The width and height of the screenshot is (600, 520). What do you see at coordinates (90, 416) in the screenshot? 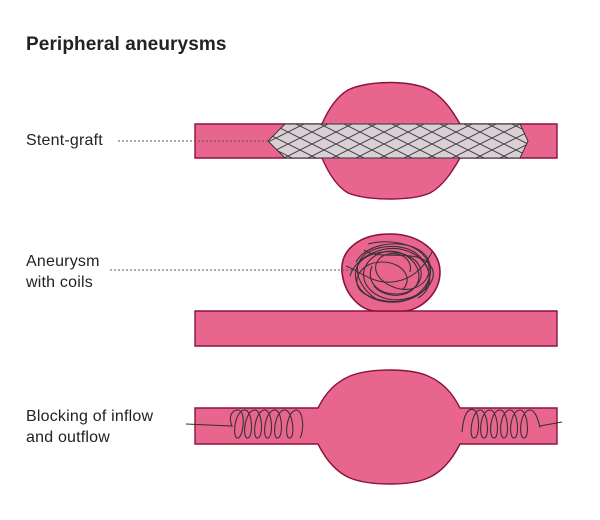
I see `blocking-label-line-1: Blocking of inflow` at bounding box center [90, 416].